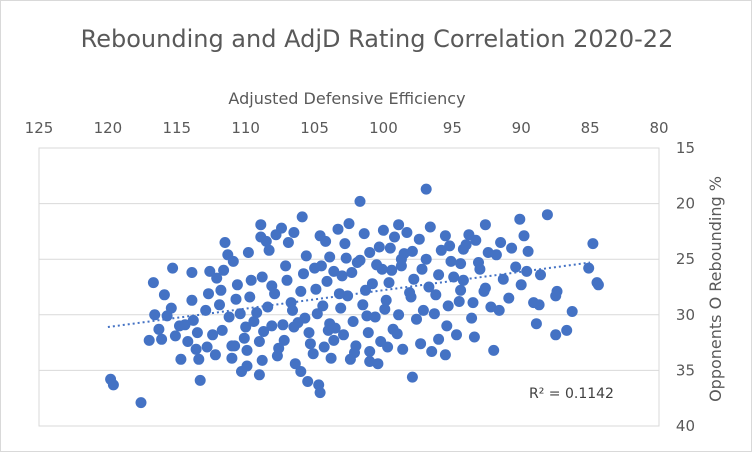  I want to click on x-tick-label: 125, so click(39, 128).